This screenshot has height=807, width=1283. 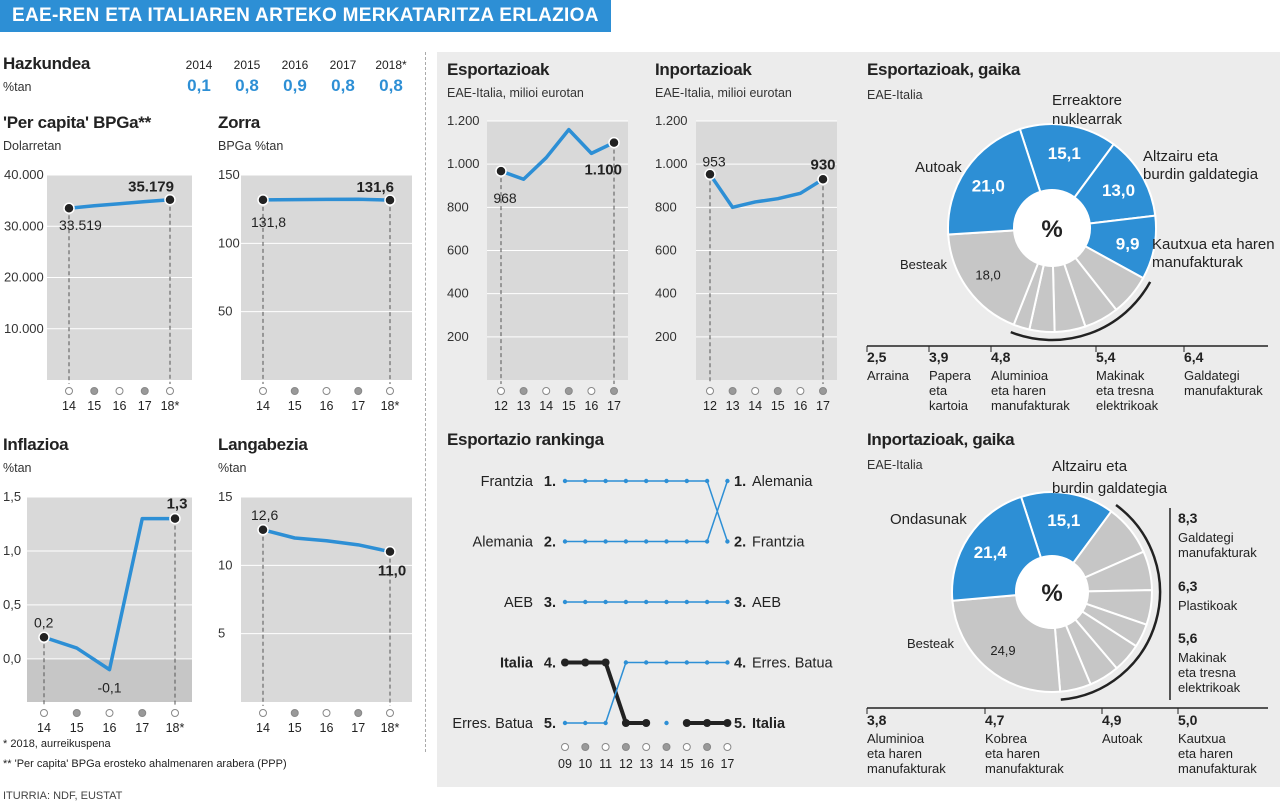 I want to click on chart-title: Langabezia, so click(x=263, y=444).